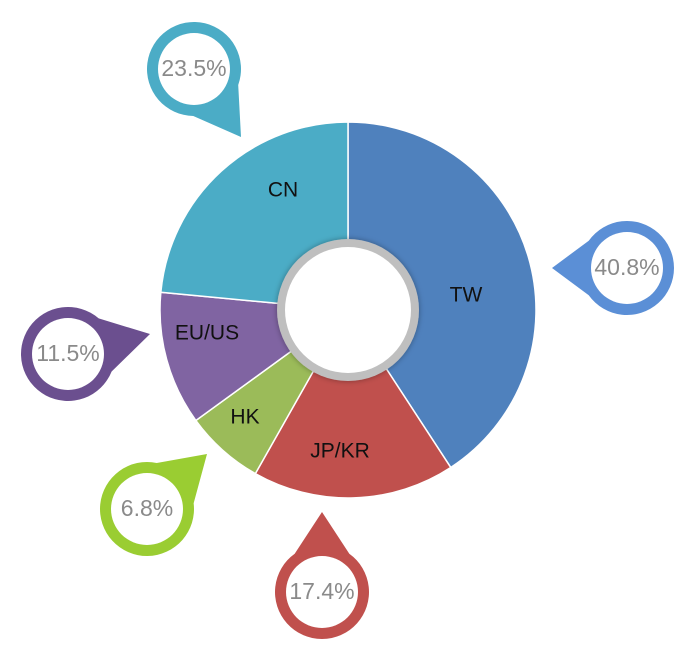 The height and width of the screenshot is (662, 700). I want to click on slice-label-eu-us: EU/US, so click(207, 333).